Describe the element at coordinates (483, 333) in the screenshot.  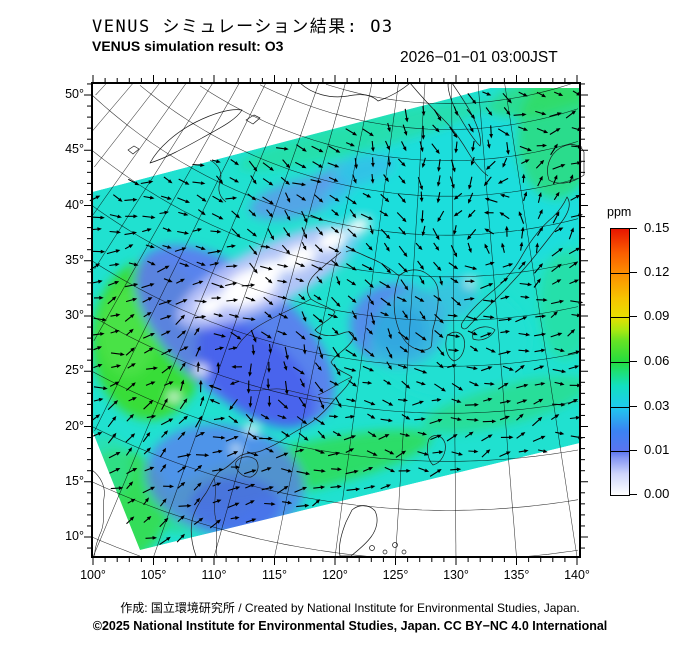
I see `shikoku-outline` at that location.